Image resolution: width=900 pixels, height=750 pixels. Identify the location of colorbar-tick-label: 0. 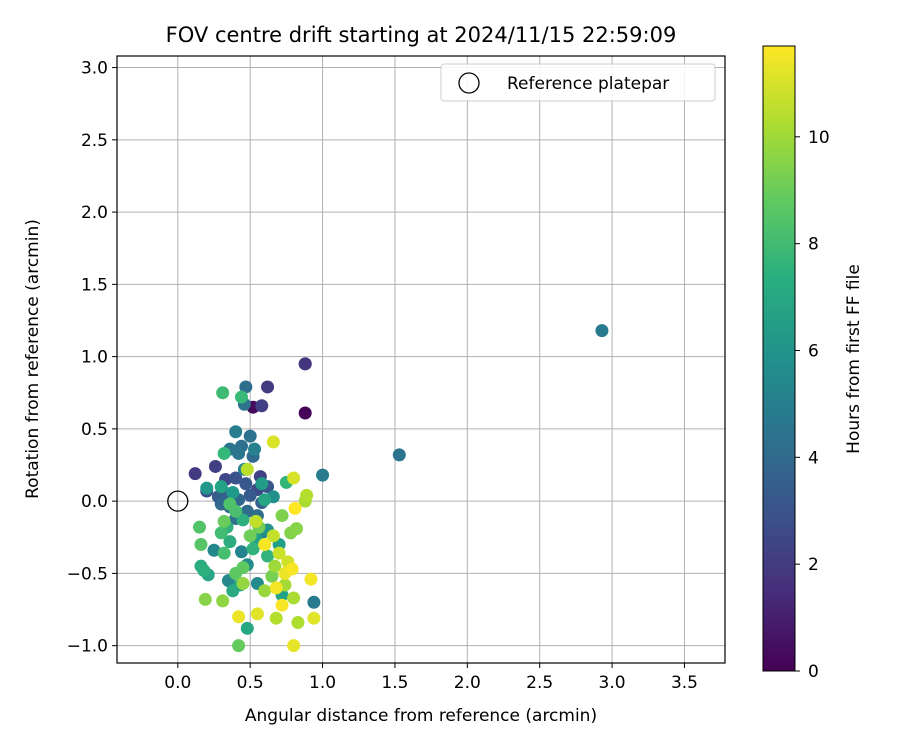
(813, 672).